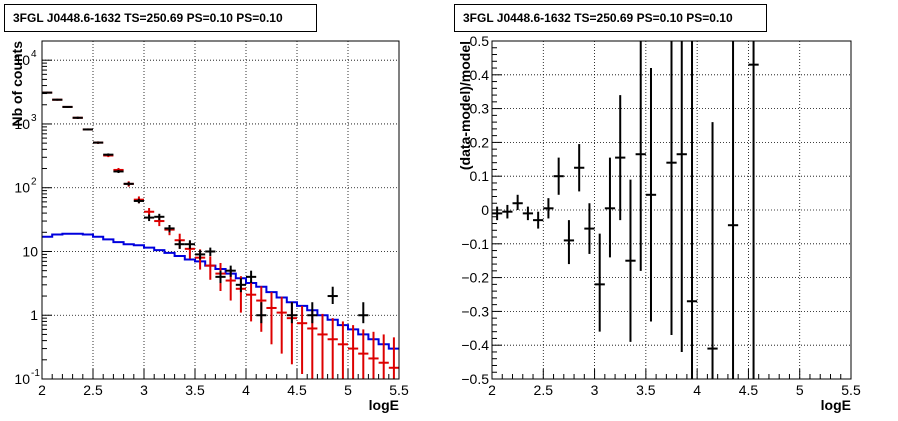 Image resolution: width=898 pixels, height=421 pixels. Describe the element at coordinates (34, 315) in the screenshot. I see `y-tick-label: 1` at that location.